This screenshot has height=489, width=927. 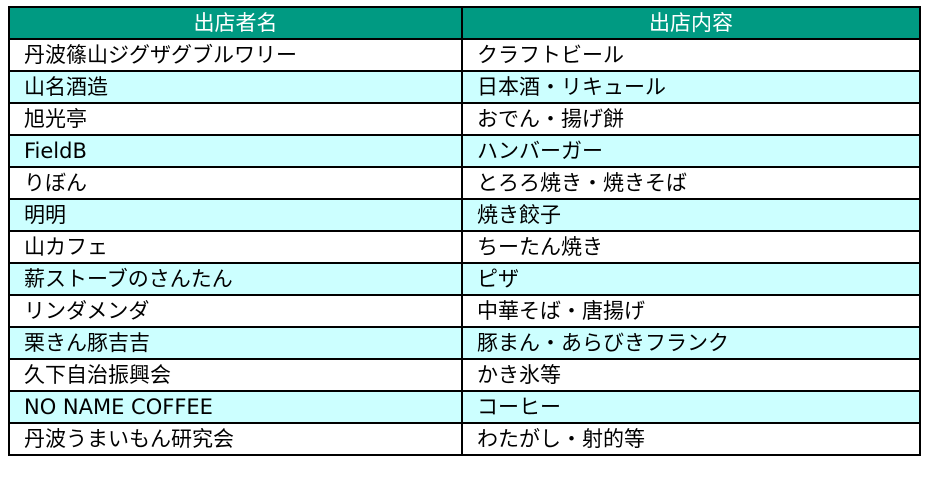 I want to click on vendor-name-cell: 久下自治振興会, so click(x=235, y=375).